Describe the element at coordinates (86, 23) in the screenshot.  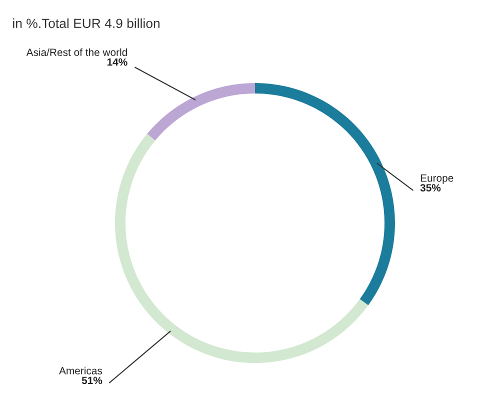
I see `chart-title: in %.Total EUR 4.9 billion` at that location.